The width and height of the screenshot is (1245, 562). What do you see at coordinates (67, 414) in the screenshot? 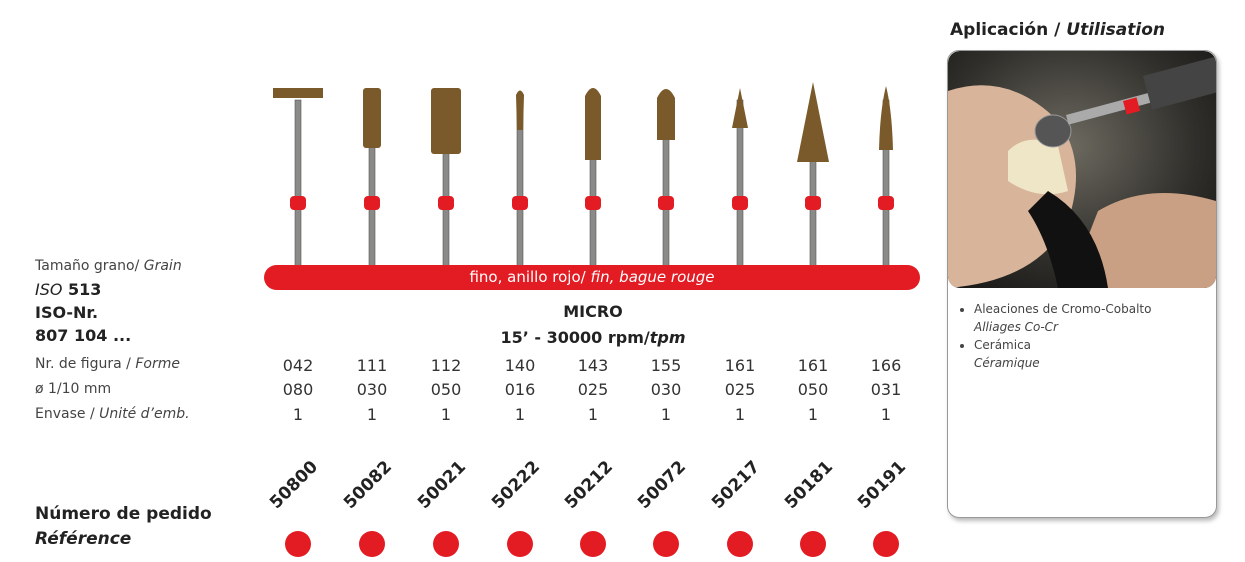
I see `pack-label-es: Envase /` at bounding box center [67, 414].